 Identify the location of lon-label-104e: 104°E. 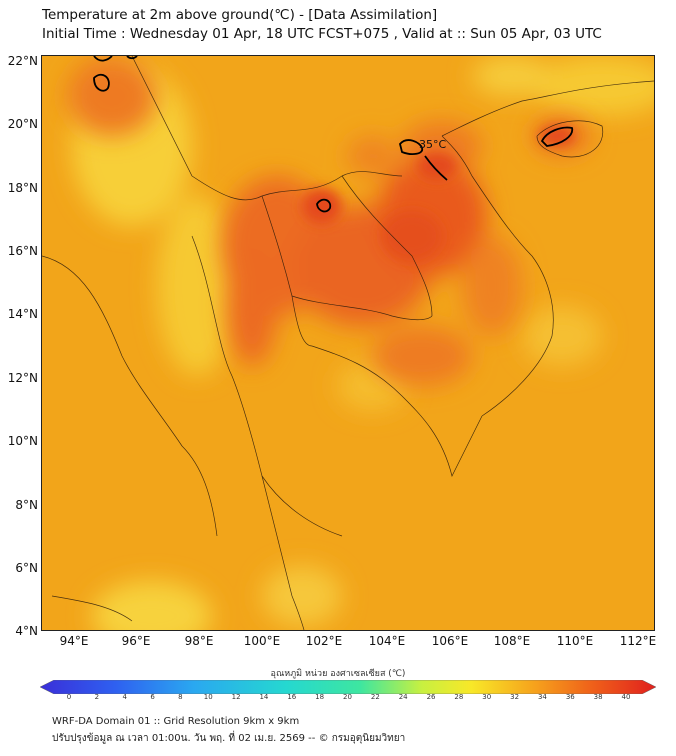
(387, 641).